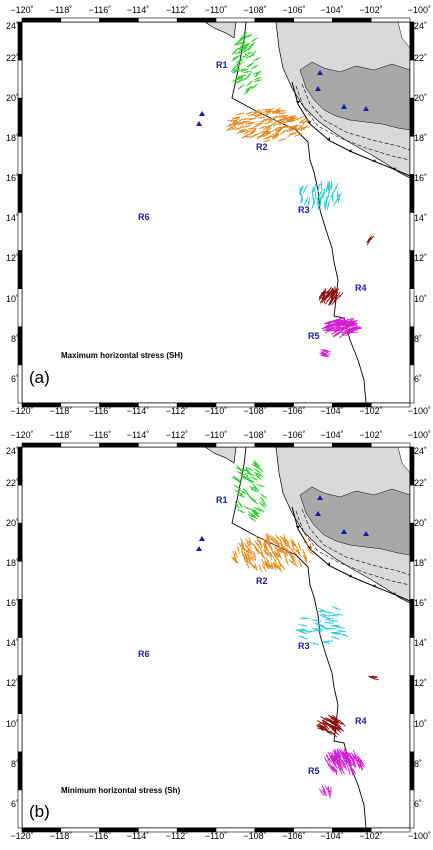 Image resolution: width=433 pixels, height=850 pixels. What do you see at coordinates (12, 603) in the screenshot?
I see `lat-tick-label: 16˚` at bounding box center [12, 603].